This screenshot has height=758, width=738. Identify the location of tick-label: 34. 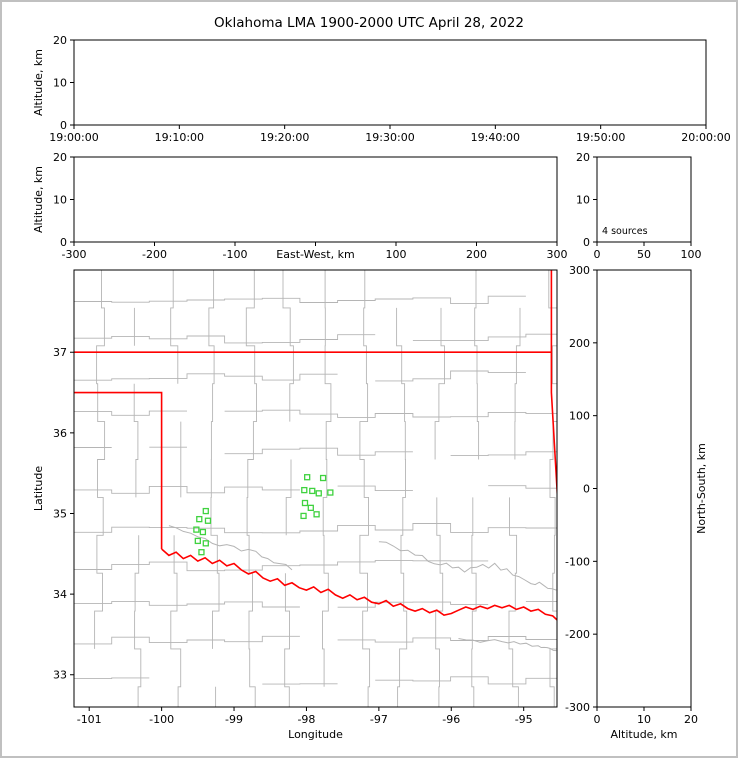
(60, 594).